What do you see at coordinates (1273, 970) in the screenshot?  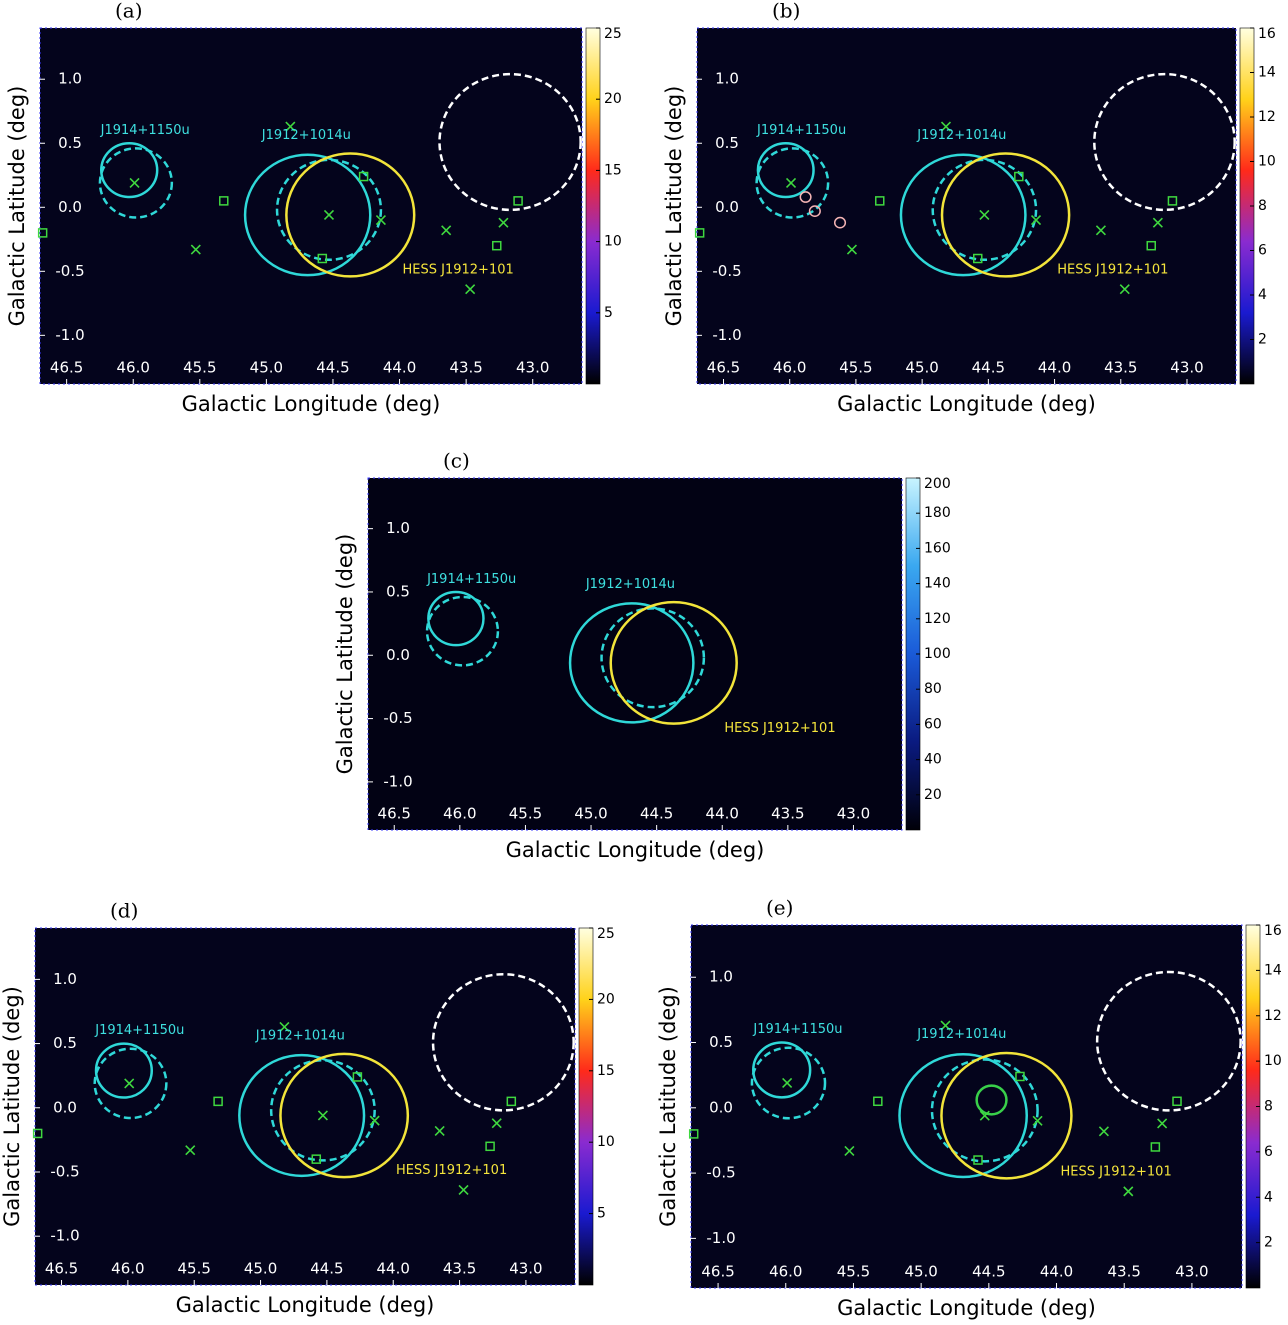 I see `colorbar-tick-label: 14` at bounding box center [1273, 970].